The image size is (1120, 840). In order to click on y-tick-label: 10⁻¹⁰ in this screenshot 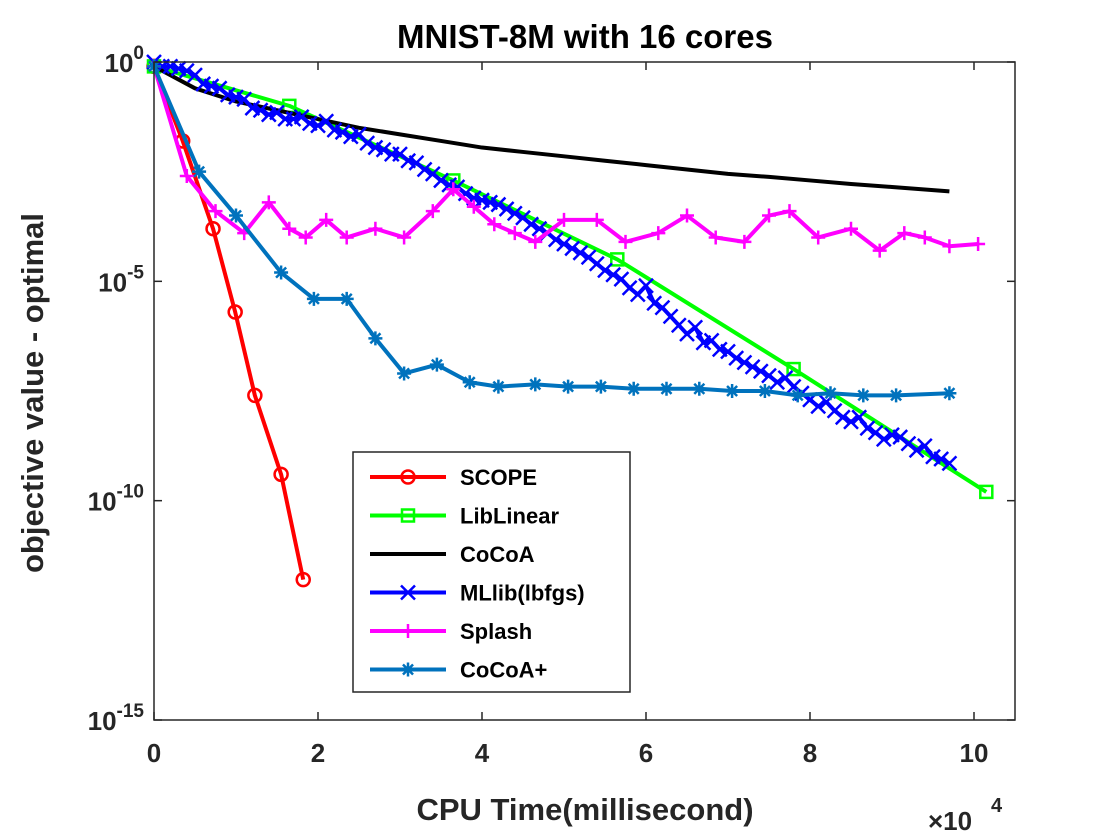, I will do `click(116, 499)`.